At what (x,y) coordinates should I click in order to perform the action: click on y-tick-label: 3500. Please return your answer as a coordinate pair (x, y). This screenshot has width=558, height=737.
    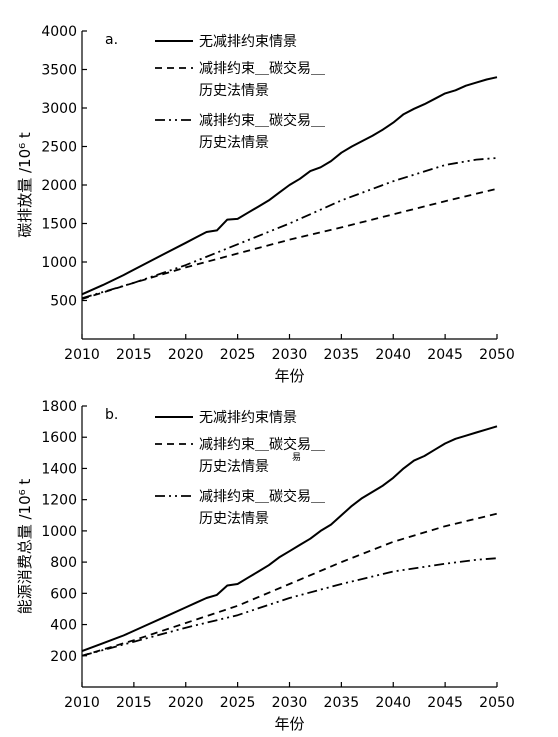
    Looking at the image, I should click on (59, 71).